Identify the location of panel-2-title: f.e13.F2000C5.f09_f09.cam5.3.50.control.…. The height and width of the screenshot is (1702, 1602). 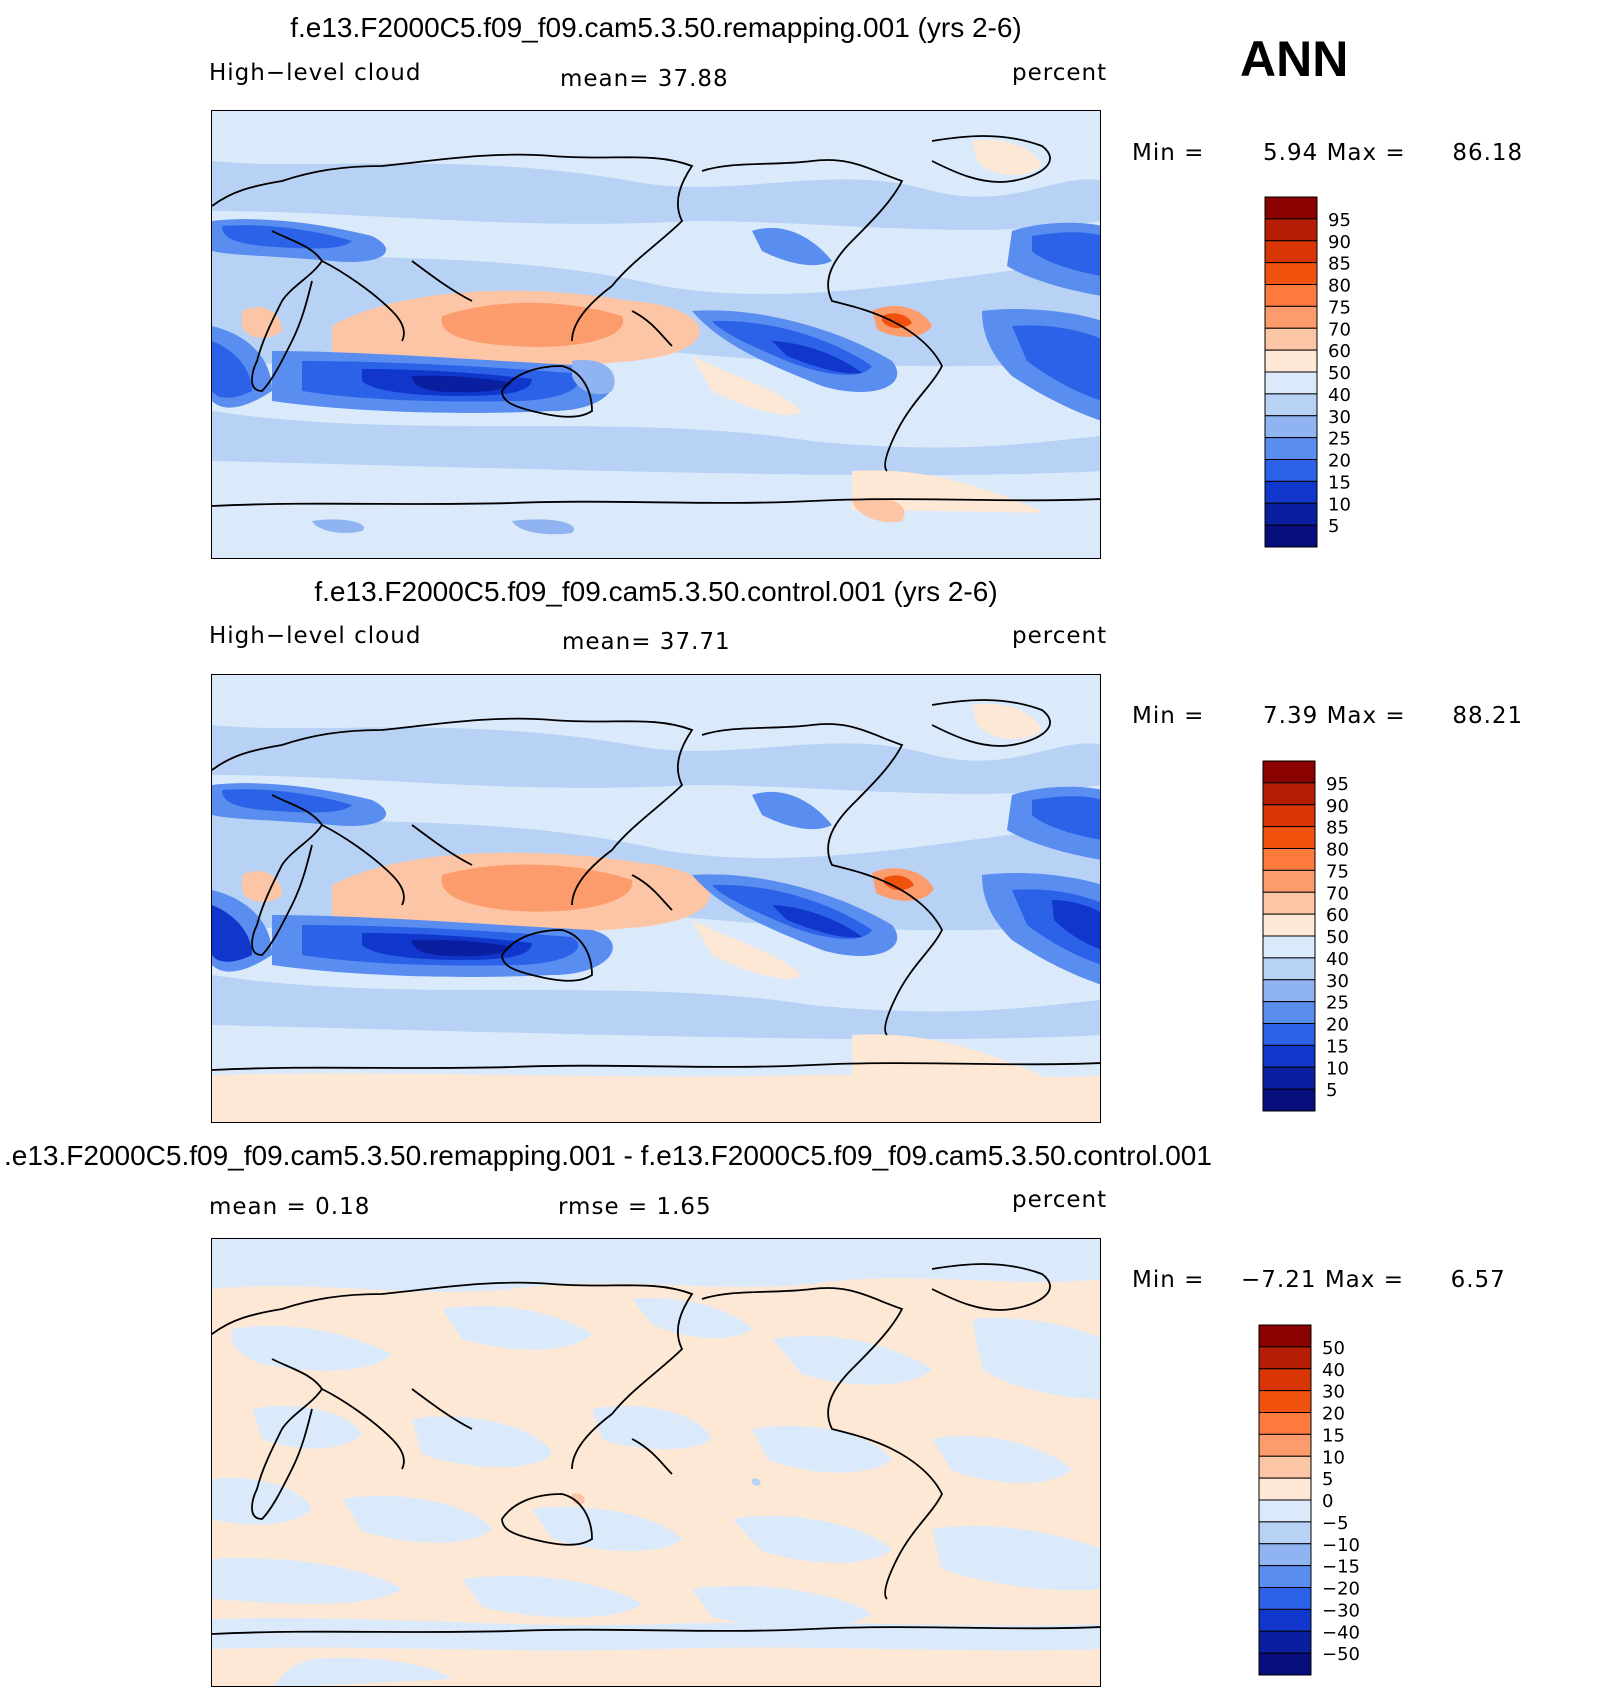
(656, 591).